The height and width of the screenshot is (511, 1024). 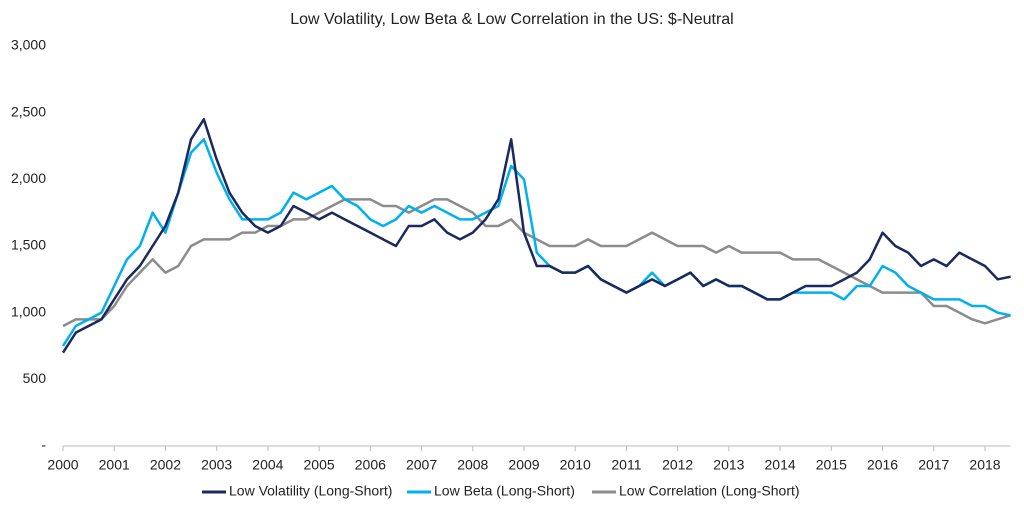 What do you see at coordinates (267, 465) in the screenshot?
I see `x-tick-label: 2004` at bounding box center [267, 465].